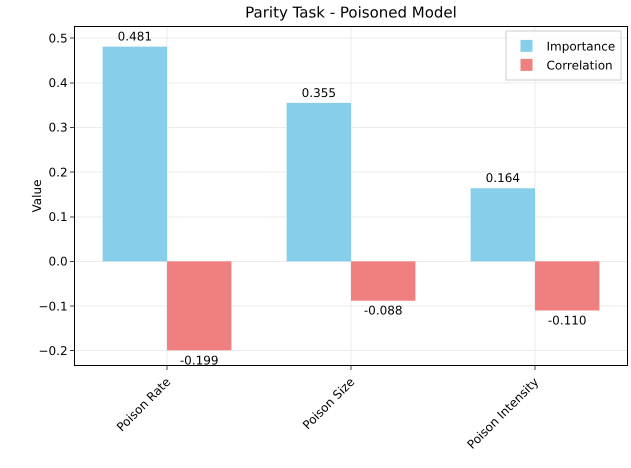 This screenshot has width=631, height=468. What do you see at coordinates (58, 261) in the screenshot?
I see `y-tick-label: 0.0` at bounding box center [58, 261].